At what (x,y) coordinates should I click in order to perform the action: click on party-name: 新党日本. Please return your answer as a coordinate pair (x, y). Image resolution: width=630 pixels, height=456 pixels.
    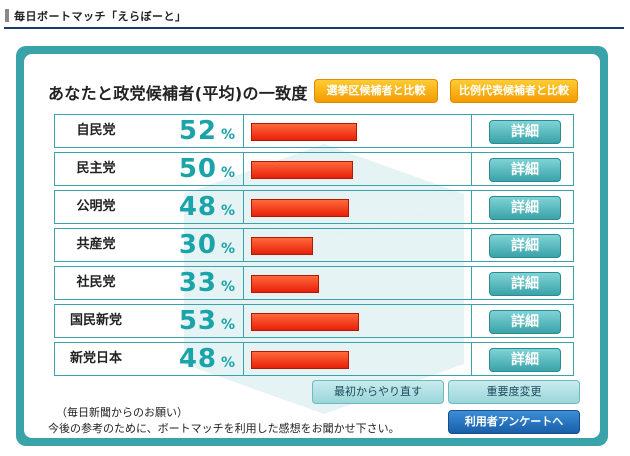
    Looking at the image, I should click on (95, 358).